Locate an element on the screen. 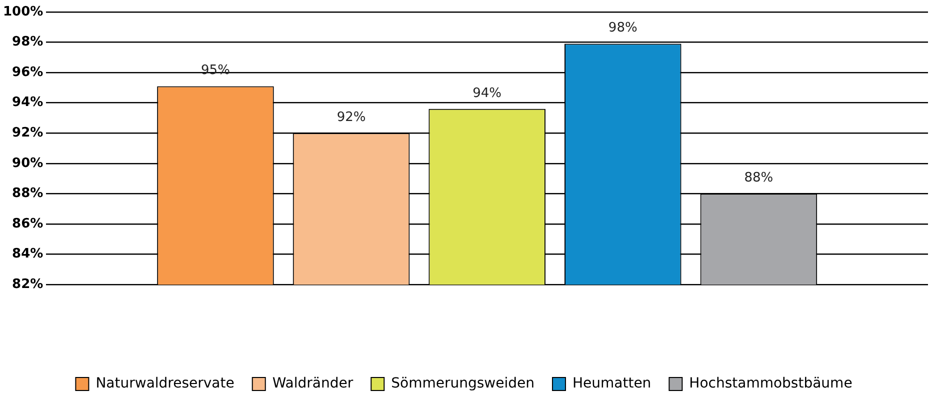 This screenshot has width=933, height=401. y-tick-label: 94% is located at coordinates (28, 102).